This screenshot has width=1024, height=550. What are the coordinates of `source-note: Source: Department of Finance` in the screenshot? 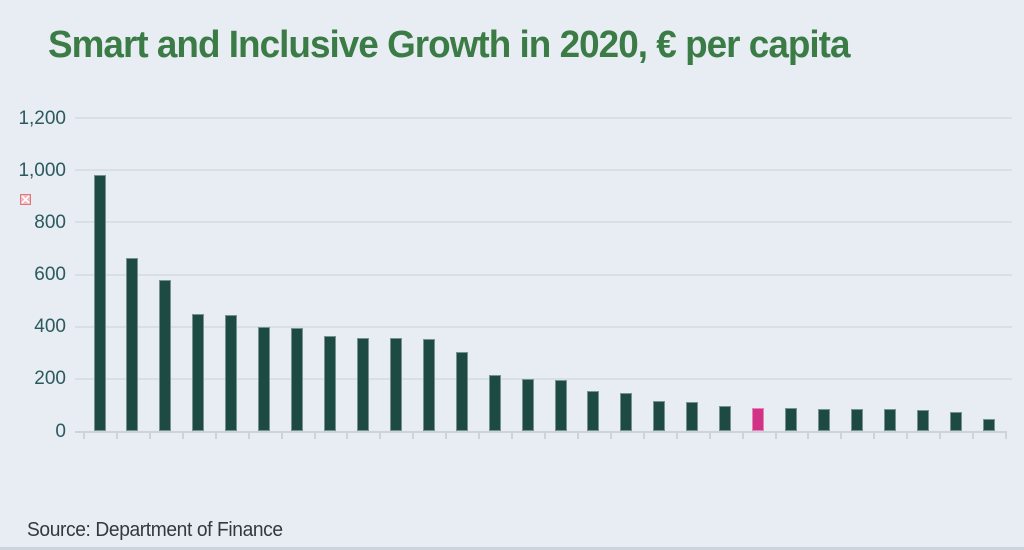 It's located at (155, 530).